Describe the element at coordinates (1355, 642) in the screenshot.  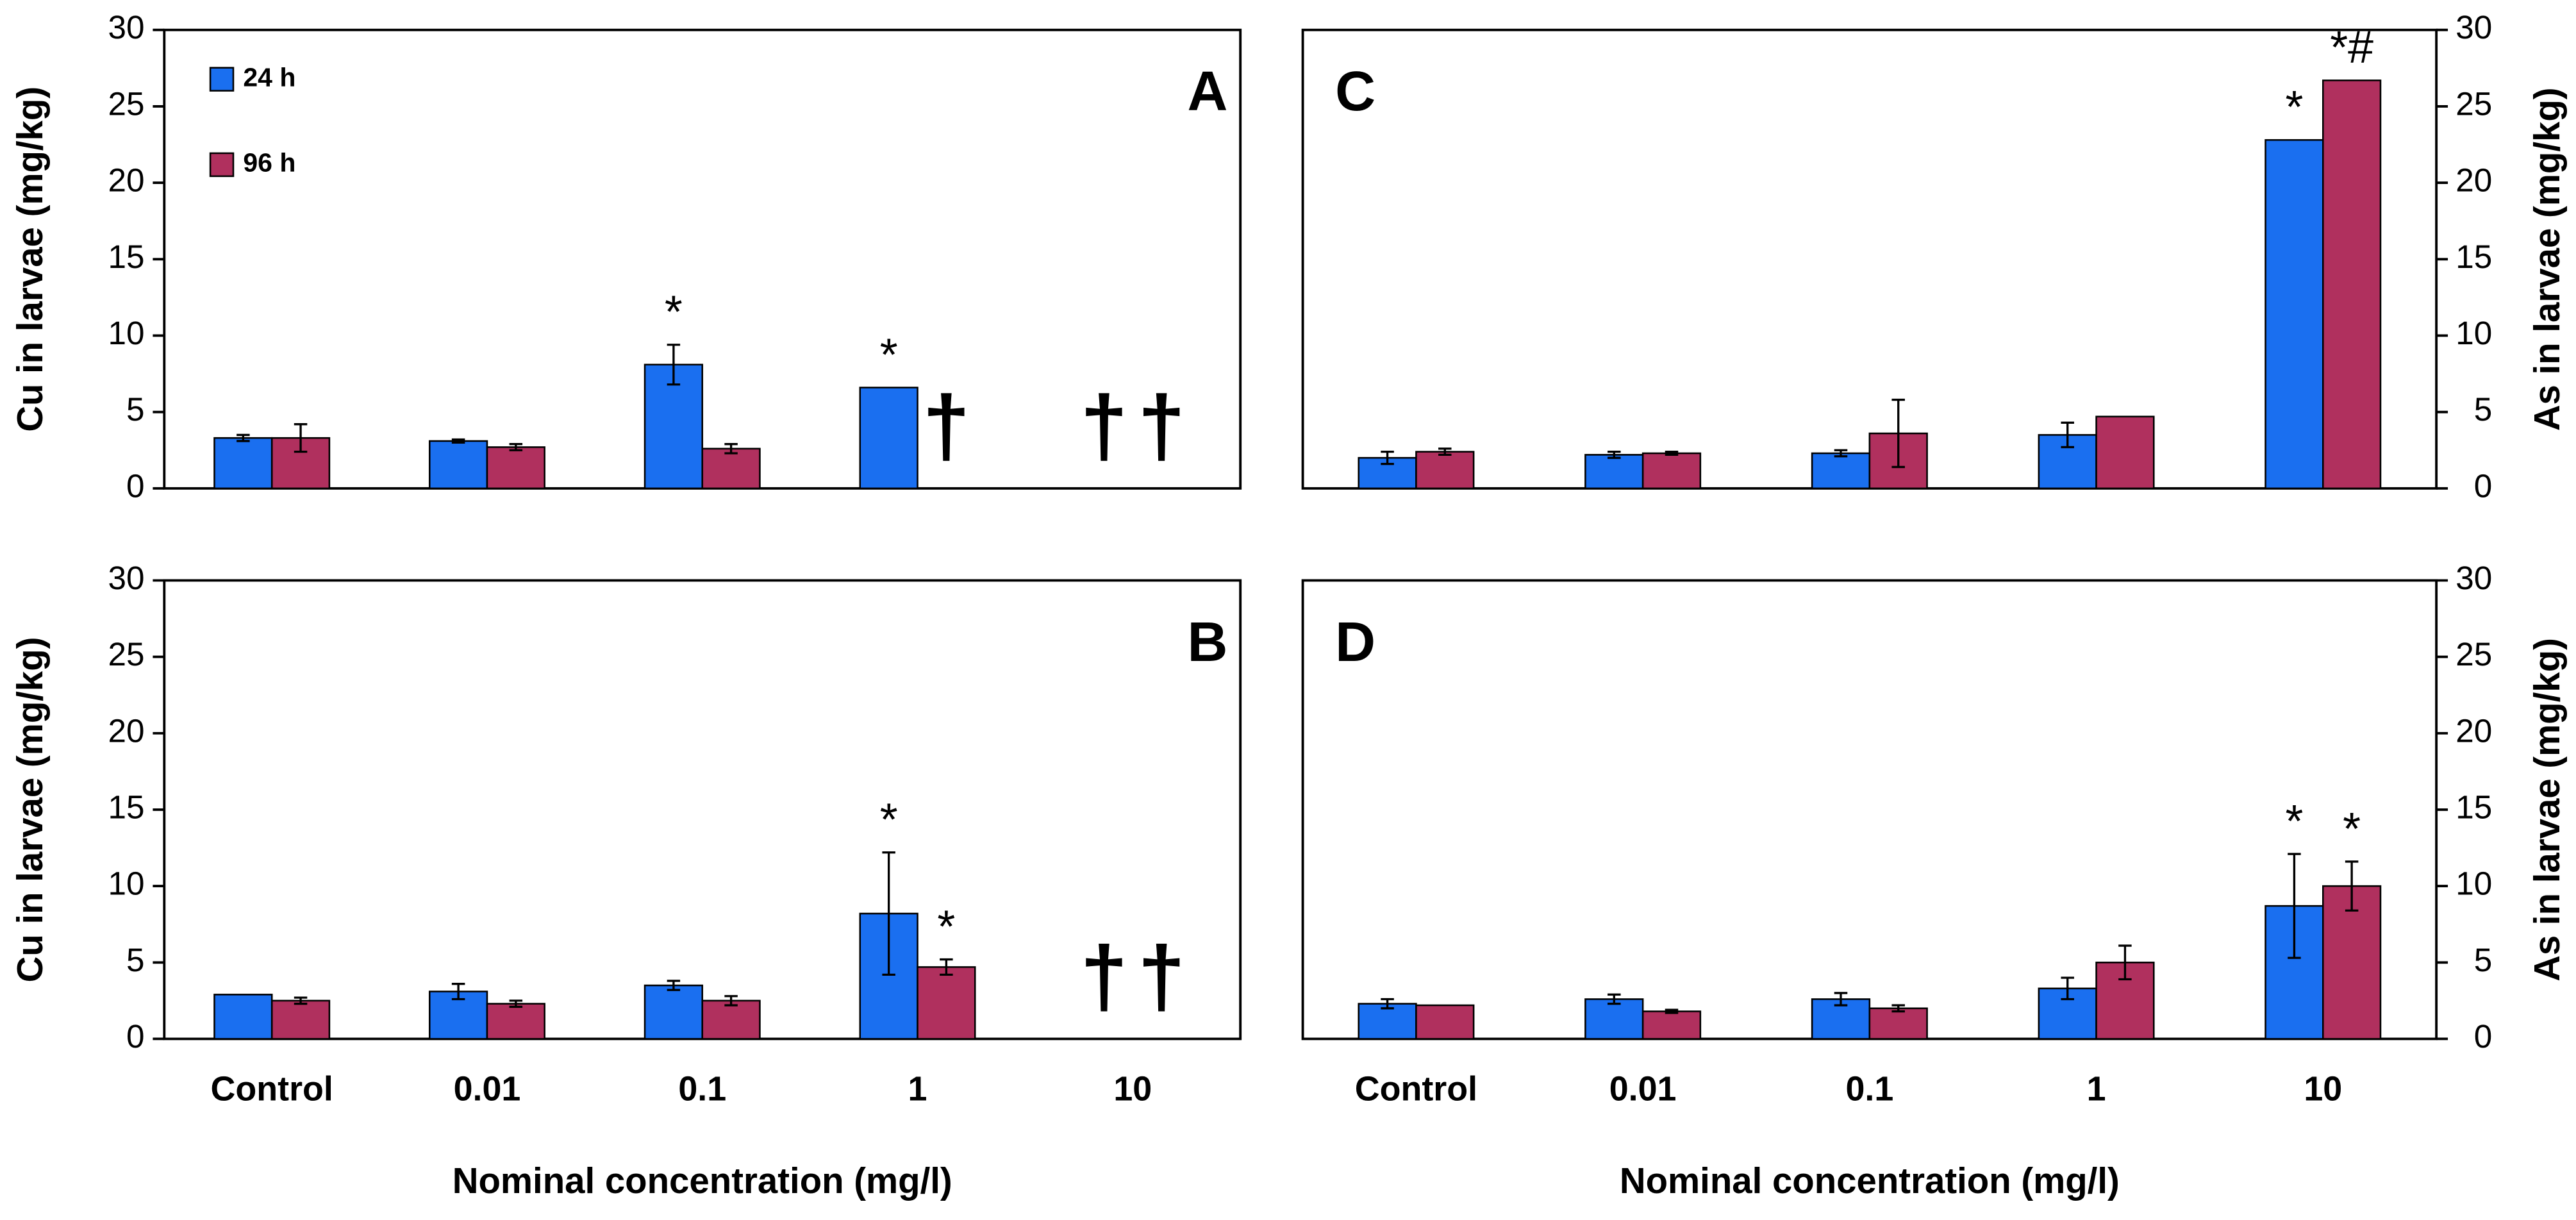
I see `panel-label: D` at that location.